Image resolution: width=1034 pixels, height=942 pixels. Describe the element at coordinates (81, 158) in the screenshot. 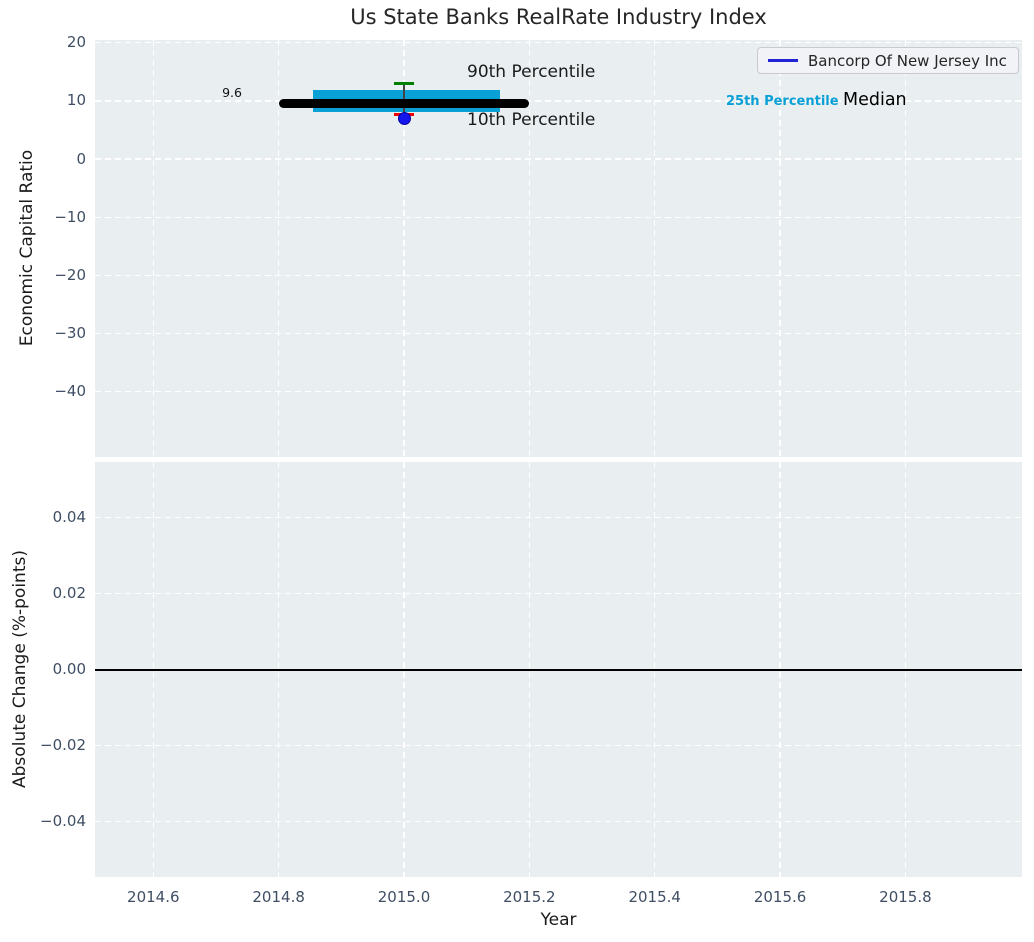

I see `y-tick-label: 0` at that location.